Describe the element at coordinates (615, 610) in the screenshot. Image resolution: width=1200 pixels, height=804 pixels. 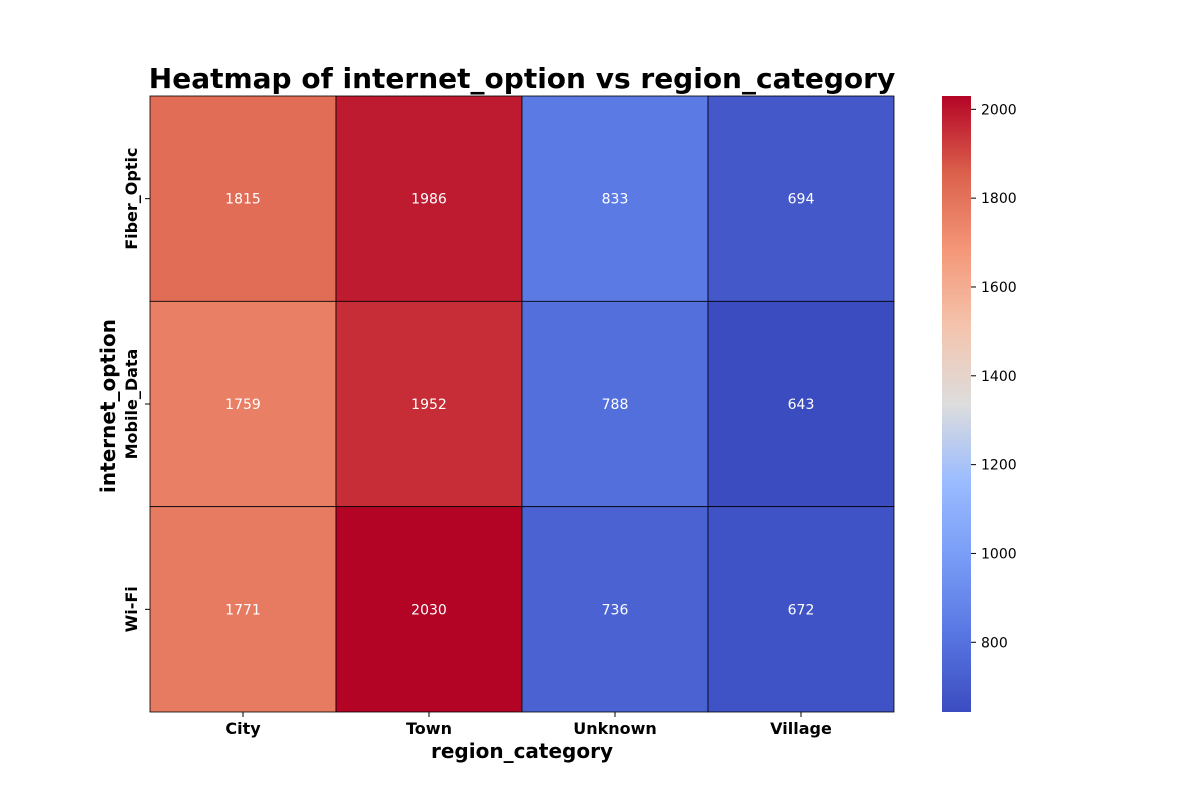
I see `cell-value-label: 736` at that location.